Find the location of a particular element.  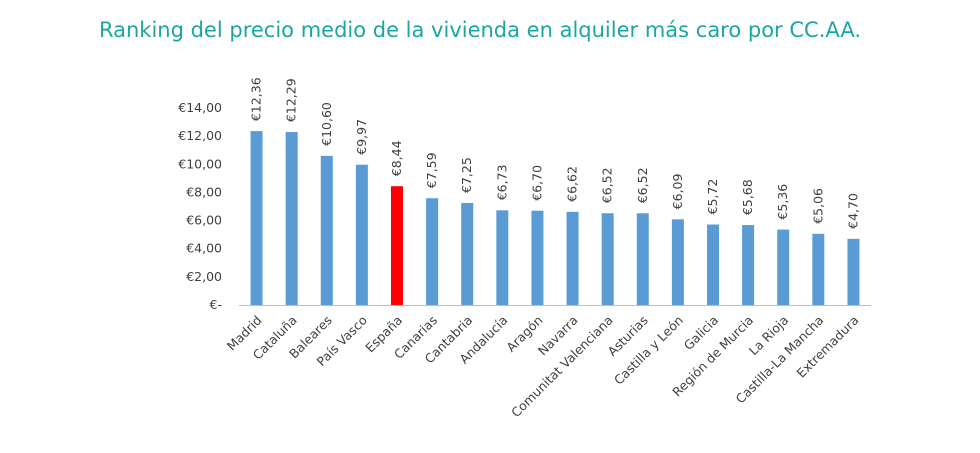

x-tick-label: Extremadura is located at coordinates (828, 347).